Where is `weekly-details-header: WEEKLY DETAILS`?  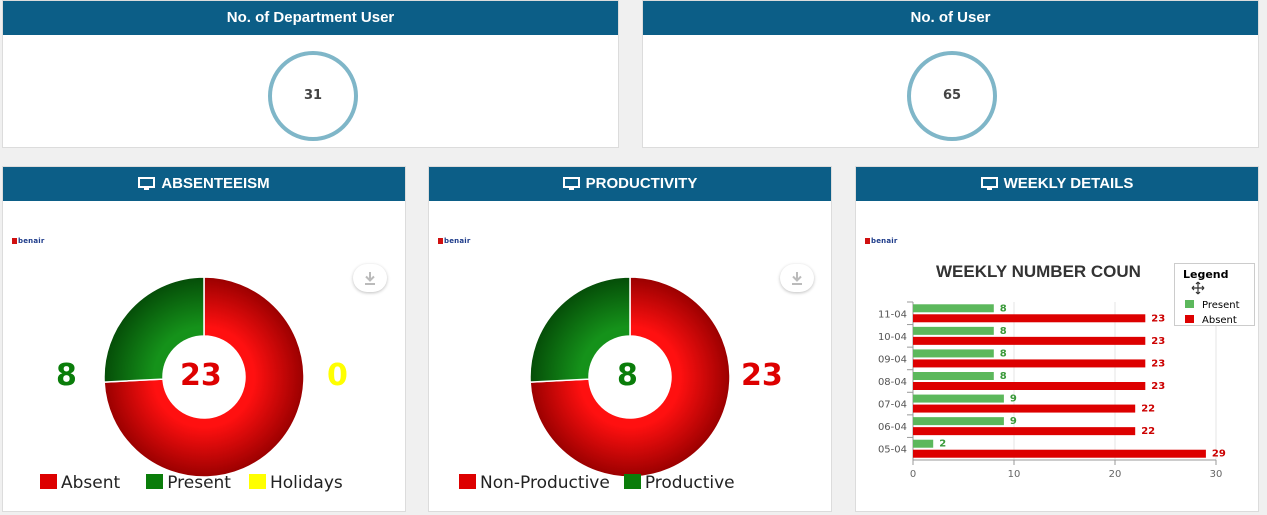
weekly-details-header: WEEKLY DETAILS is located at coordinates (1057, 184).